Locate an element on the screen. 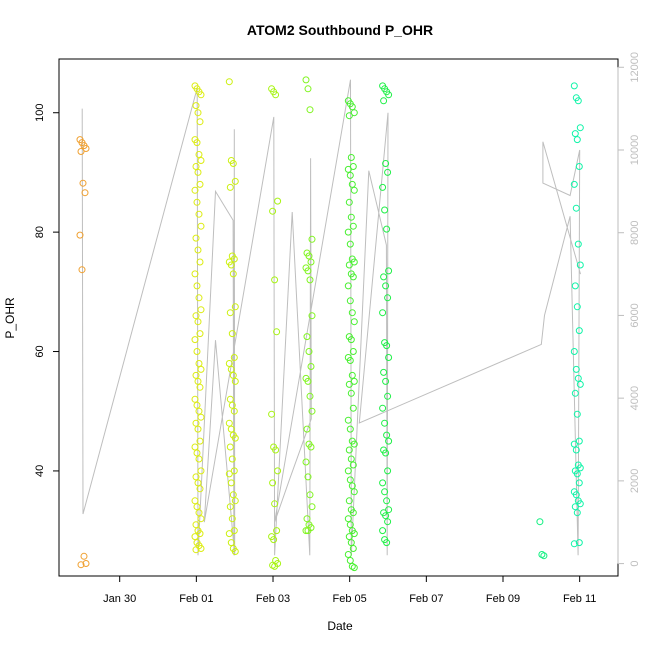 Image resolution: width=650 pixels, height=650 pixels. y2-tick-label: 10000 is located at coordinates (635, 150).